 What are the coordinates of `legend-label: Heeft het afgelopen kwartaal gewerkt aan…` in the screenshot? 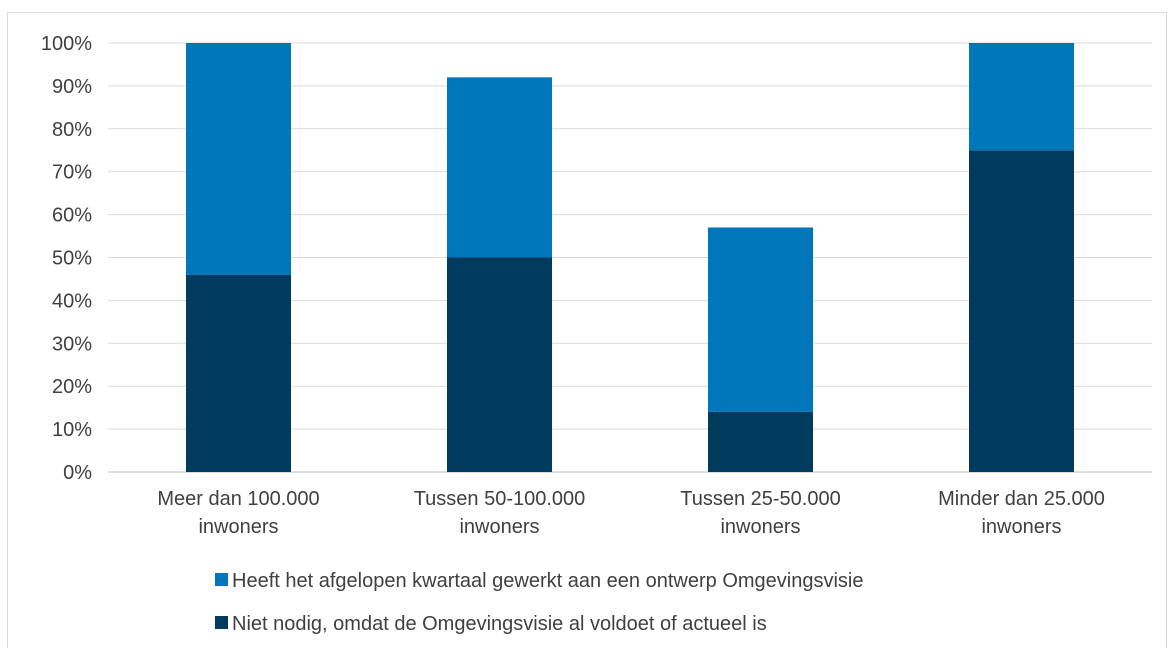 It's located at (547, 581).